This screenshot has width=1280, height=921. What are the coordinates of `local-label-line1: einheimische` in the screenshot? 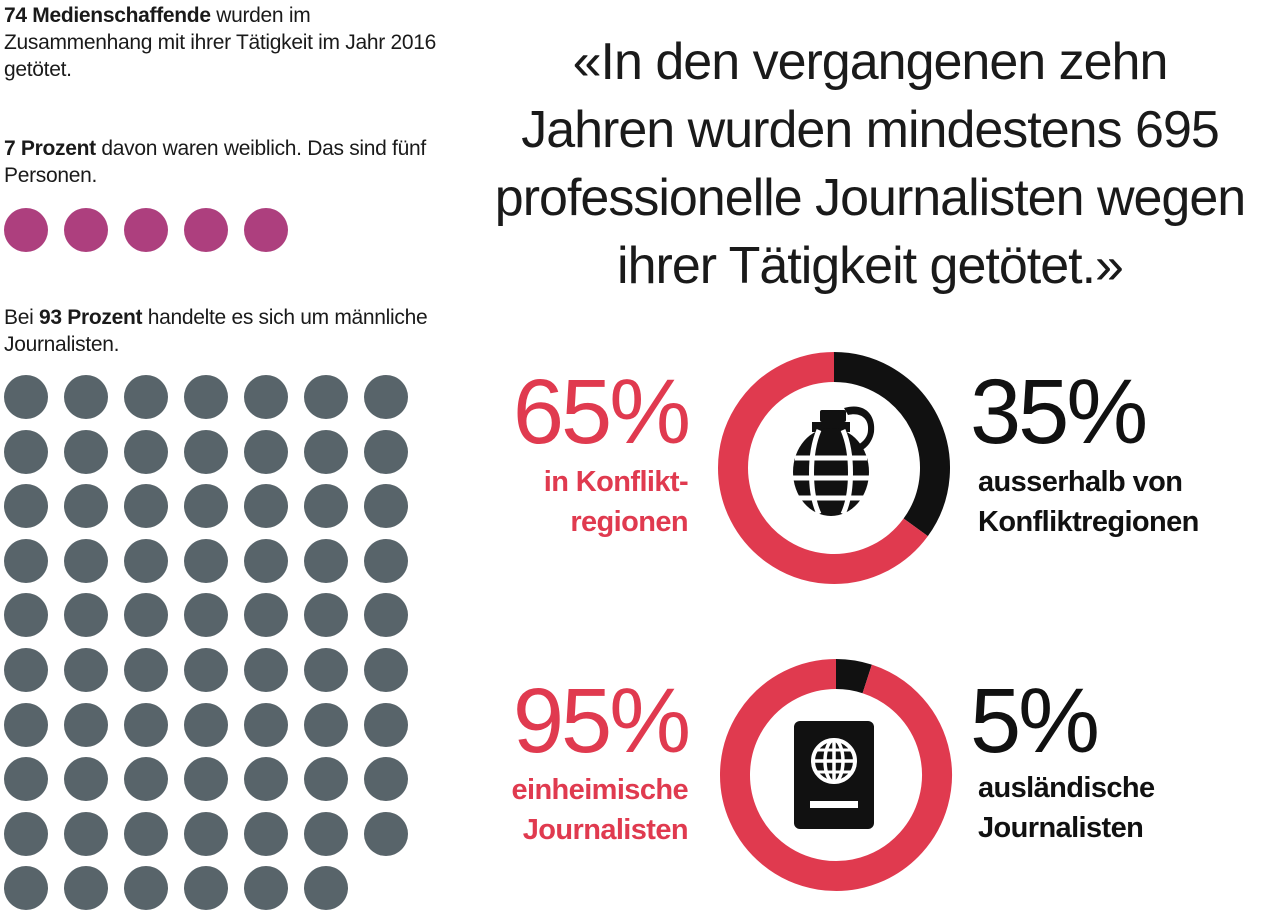 It's located at (599, 790).